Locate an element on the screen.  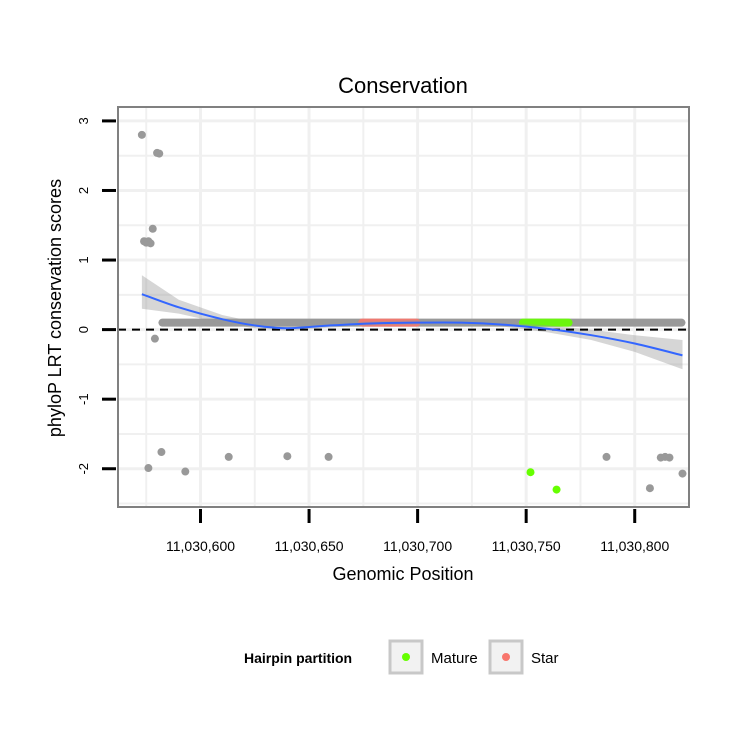
legend-item-label: Mature is located at coordinates (454, 658).